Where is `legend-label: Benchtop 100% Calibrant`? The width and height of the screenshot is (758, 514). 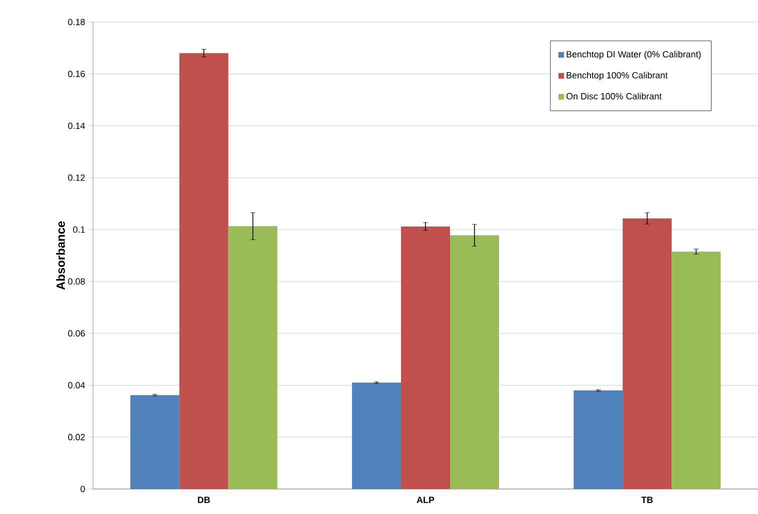
legend-label: Benchtop 100% Calibrant is located at coordinates (617, 76).